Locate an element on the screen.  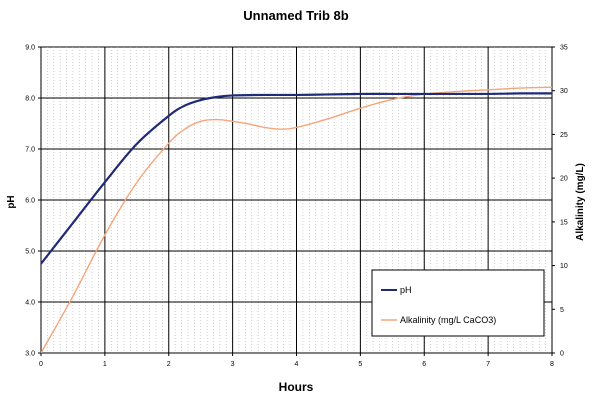
y2-tick-label: 15 is located at coordinates (564, 222).